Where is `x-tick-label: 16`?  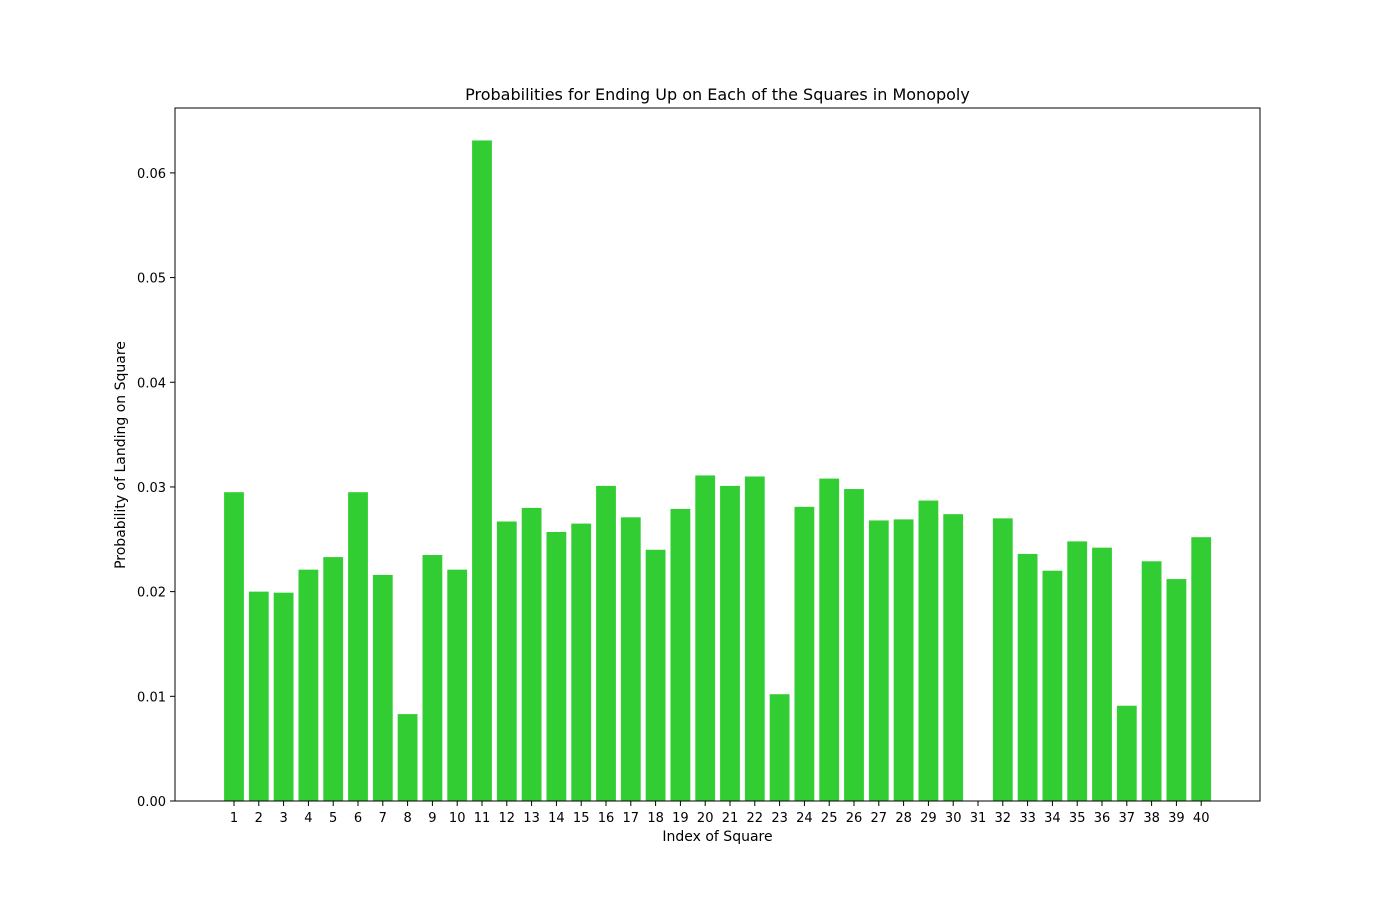
x-tick-label: 16 is located at coordinates (606, 818).